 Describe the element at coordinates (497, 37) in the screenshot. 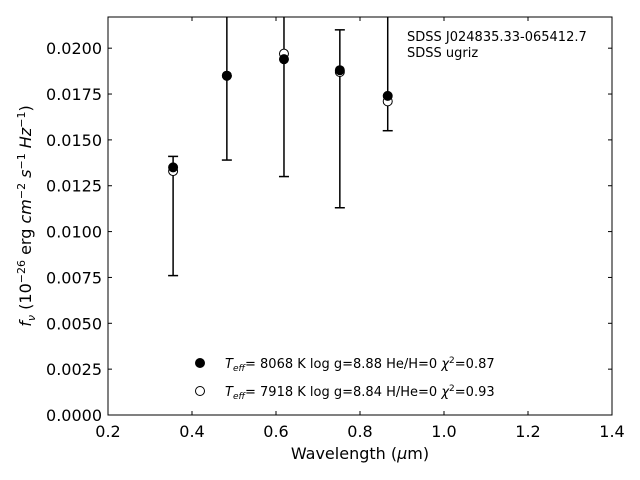

I see `annotation-object: SDSS J024835.33-065412.7` at that location.